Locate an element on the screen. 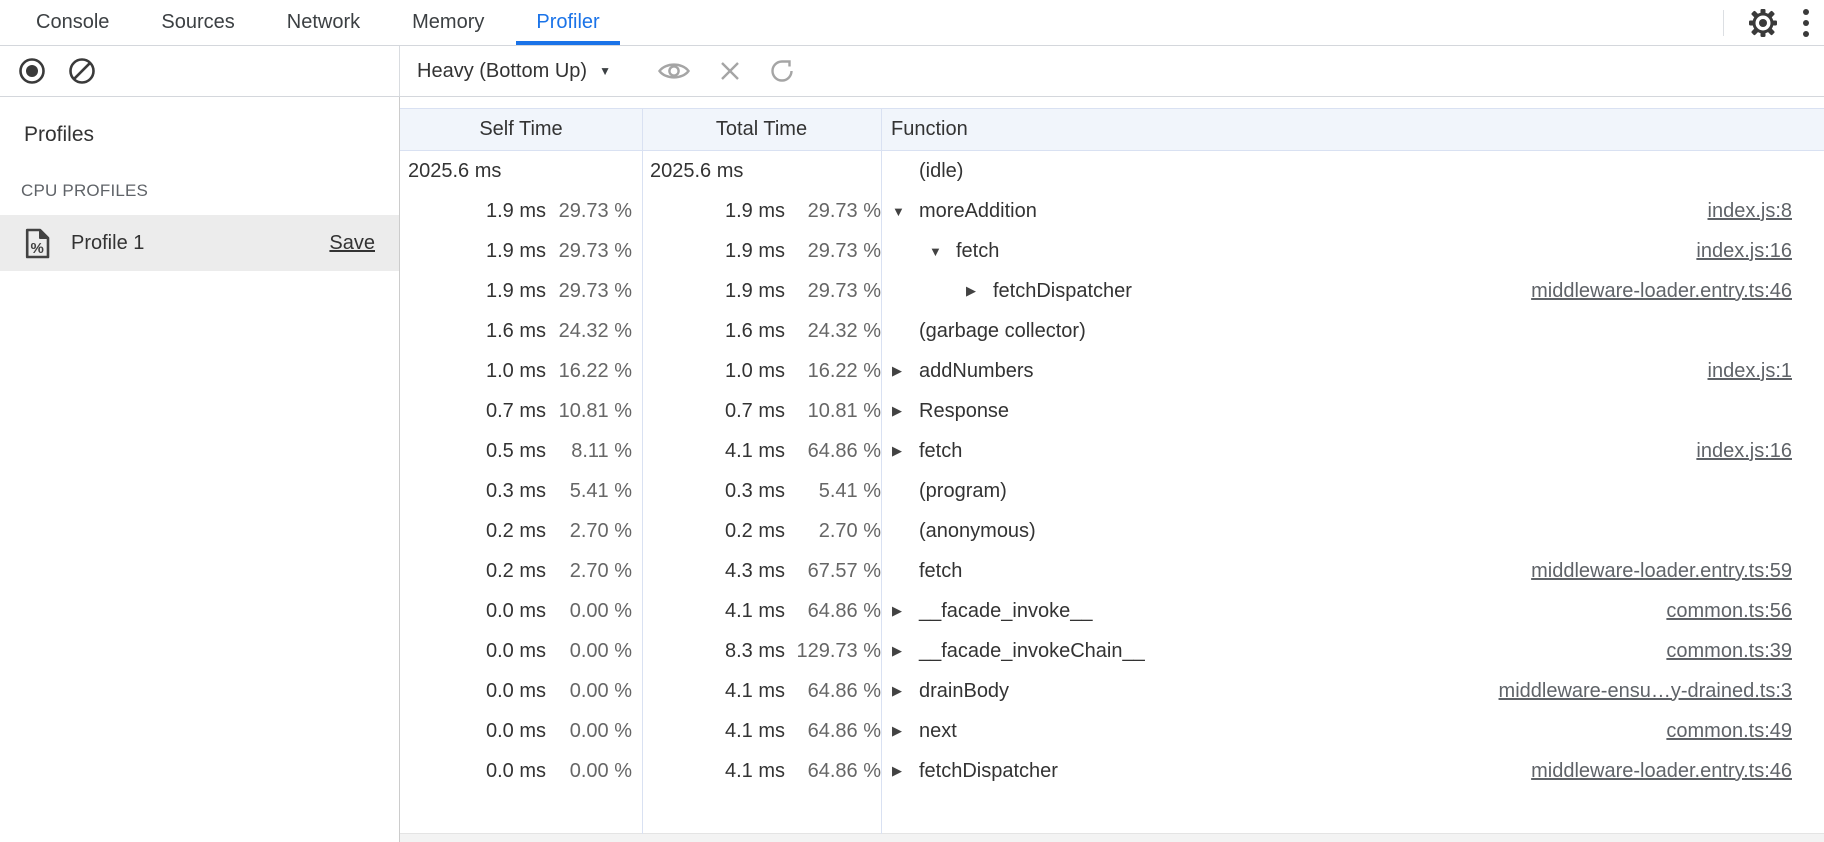 The width and height of the screenshot is (1824, 842). function-cell: (anonymous) is located at coordinates (1352, 531).